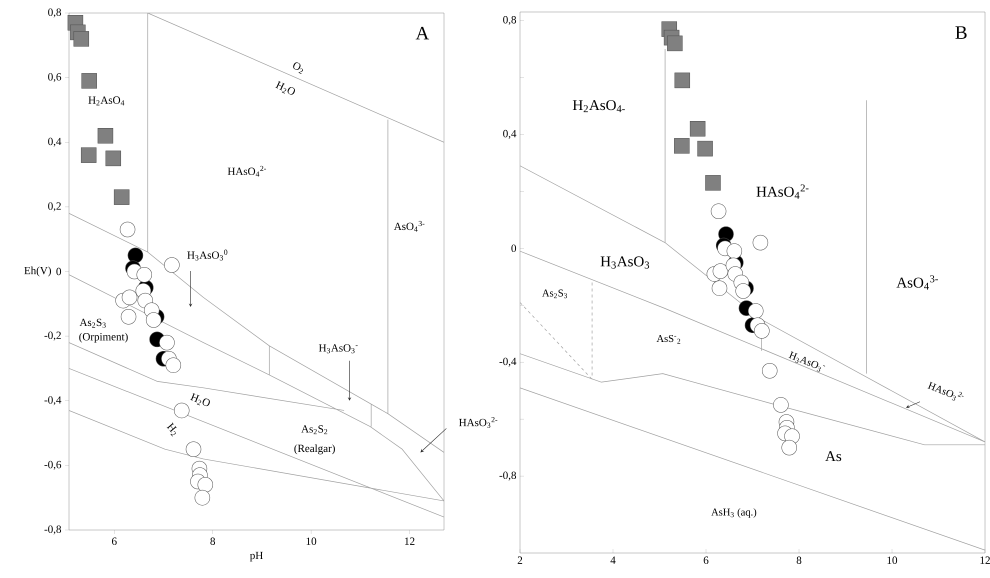  I want to click on annotation: HAsO$_{4}$2-, so click(782, 191).